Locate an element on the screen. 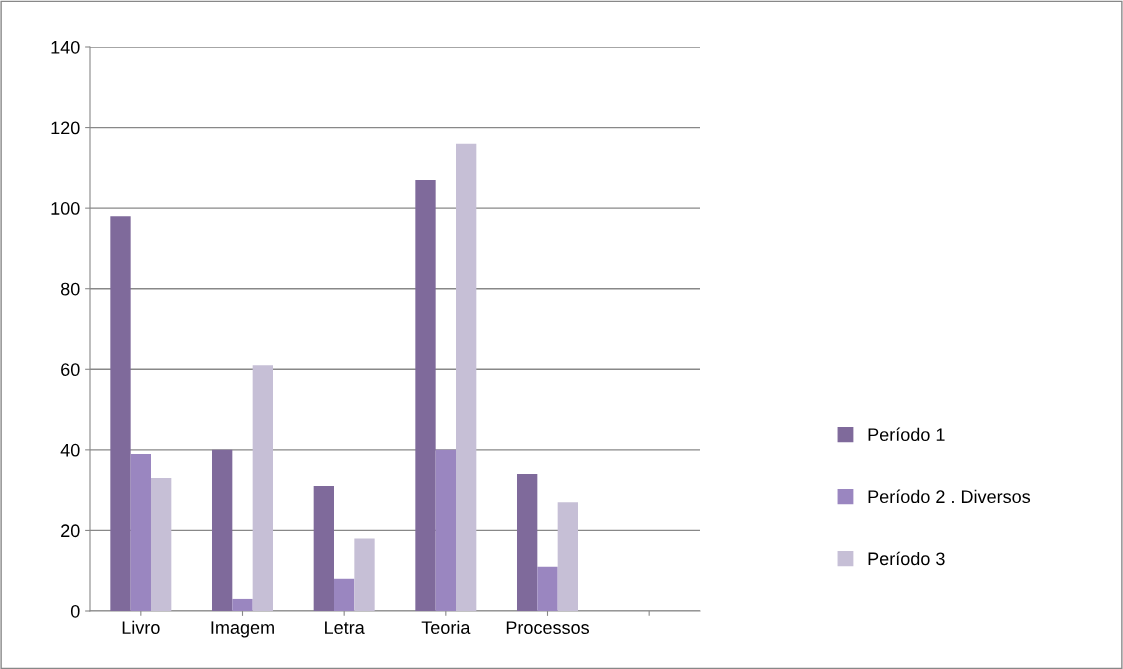 This screenshot has width=1123, height=669. y-tick-label: 100 is located at coordinates (65, 208).